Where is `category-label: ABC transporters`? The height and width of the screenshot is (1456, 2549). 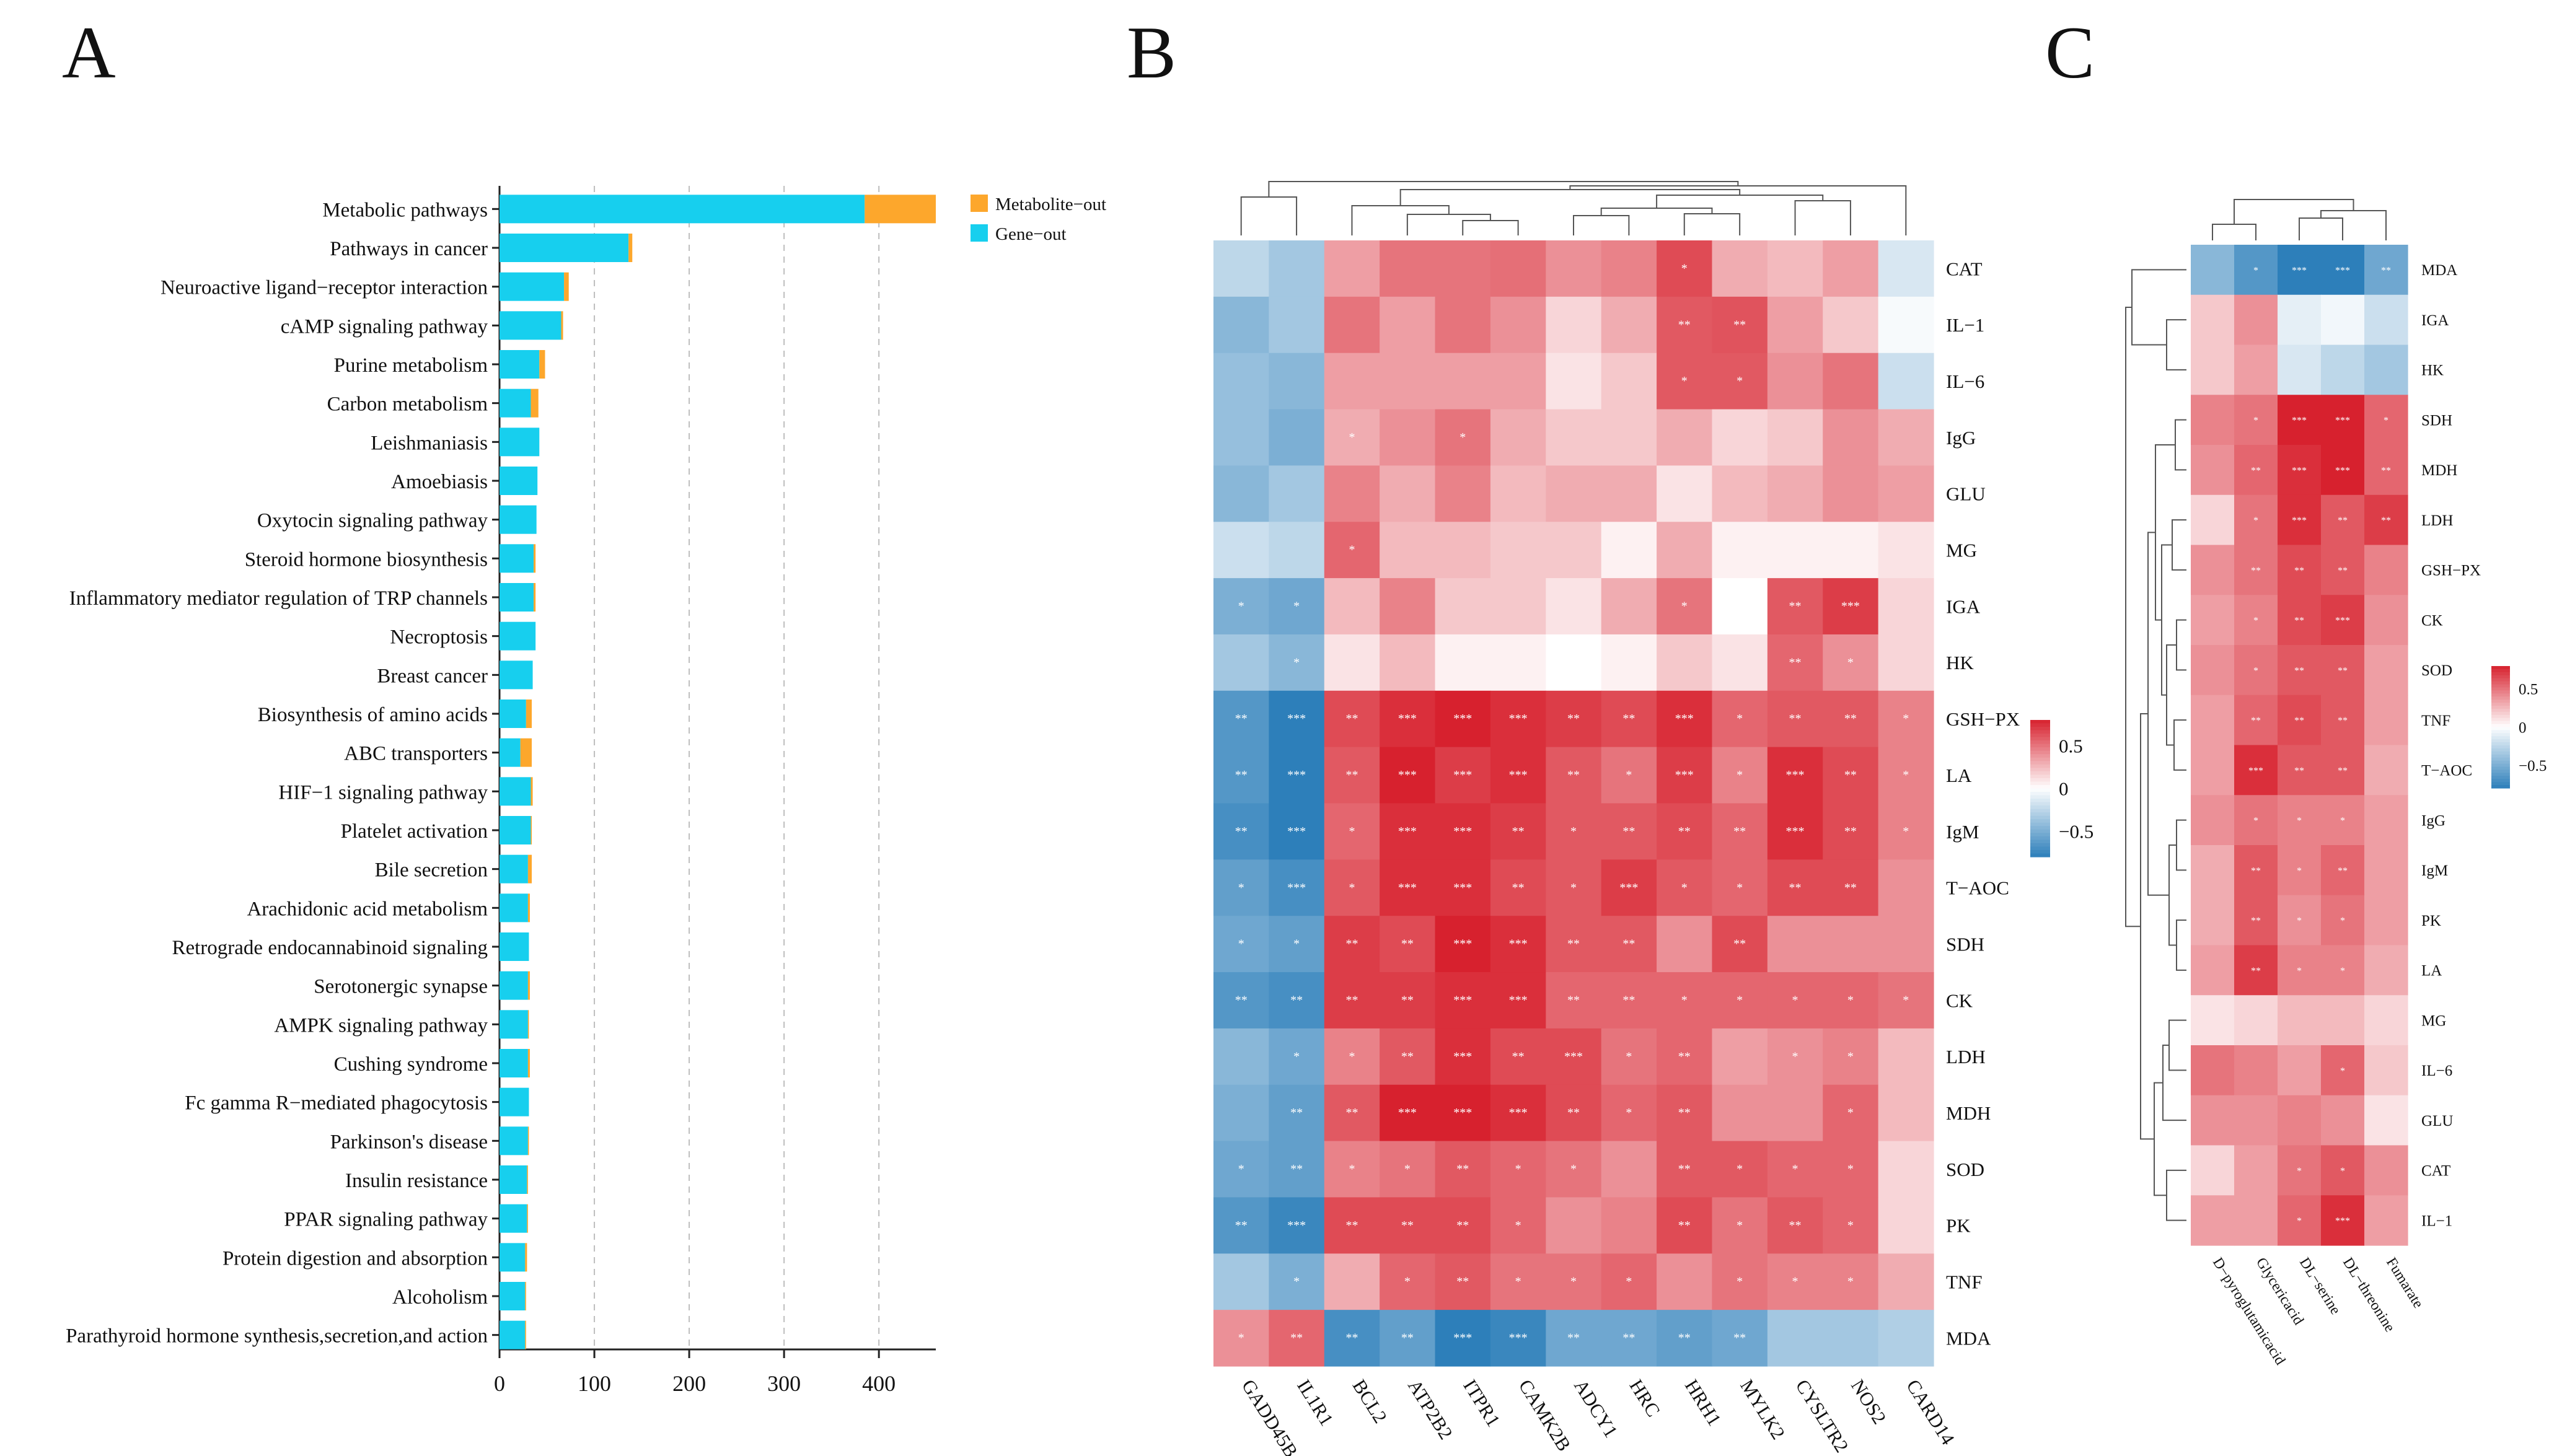 category-label: ABC transporters is located at coordinates (416, 754).